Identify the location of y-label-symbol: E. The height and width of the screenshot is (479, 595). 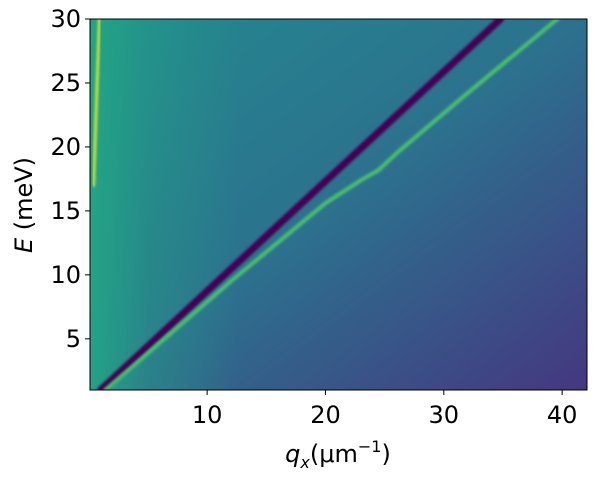
(24, 245).